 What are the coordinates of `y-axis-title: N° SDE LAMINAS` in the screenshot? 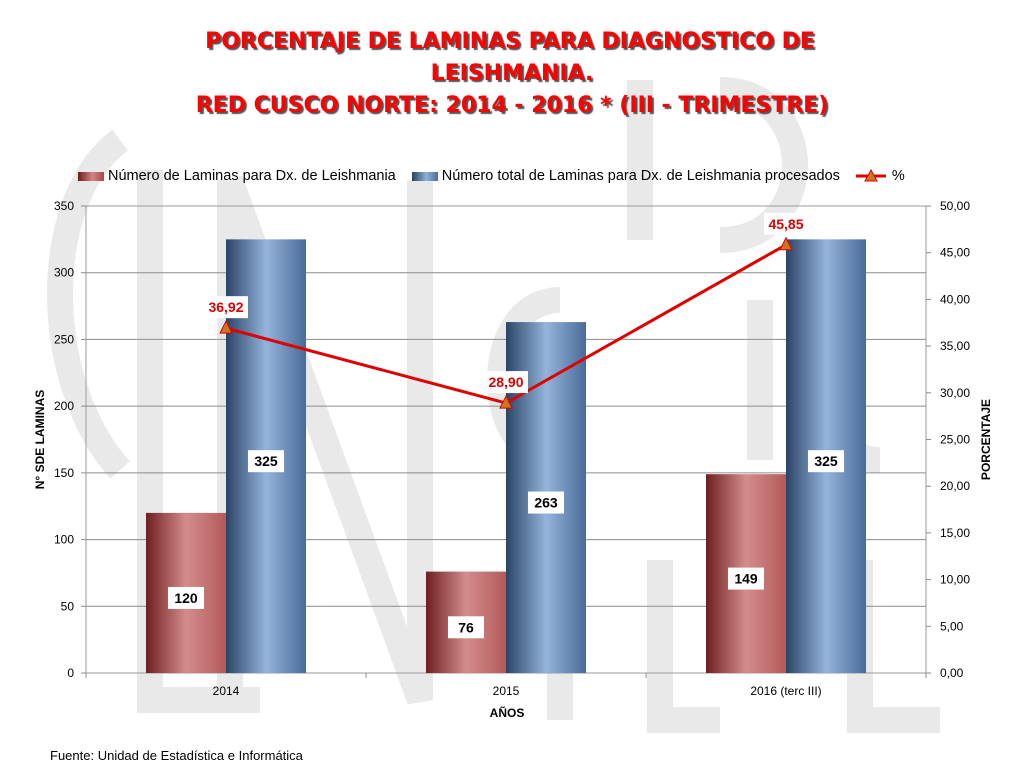 It's located at (40, 439).